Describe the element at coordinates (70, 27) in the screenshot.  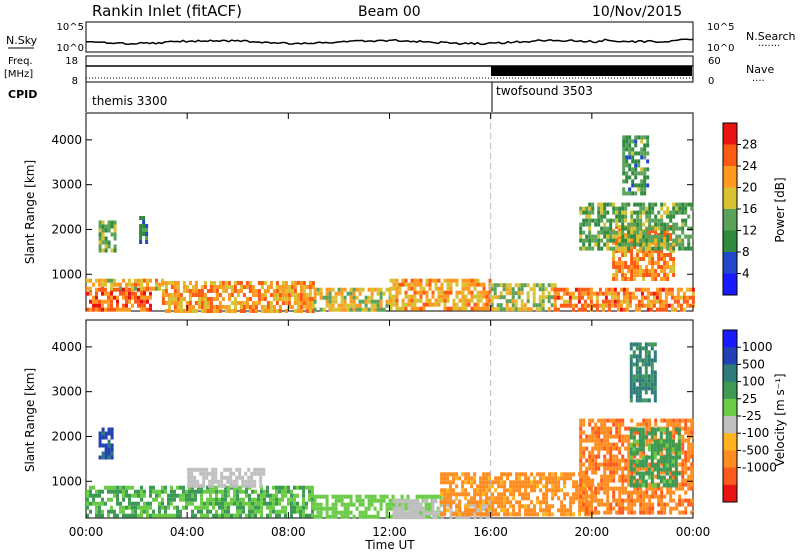
I see `noise-left-tick-top: 10^5` at that location.